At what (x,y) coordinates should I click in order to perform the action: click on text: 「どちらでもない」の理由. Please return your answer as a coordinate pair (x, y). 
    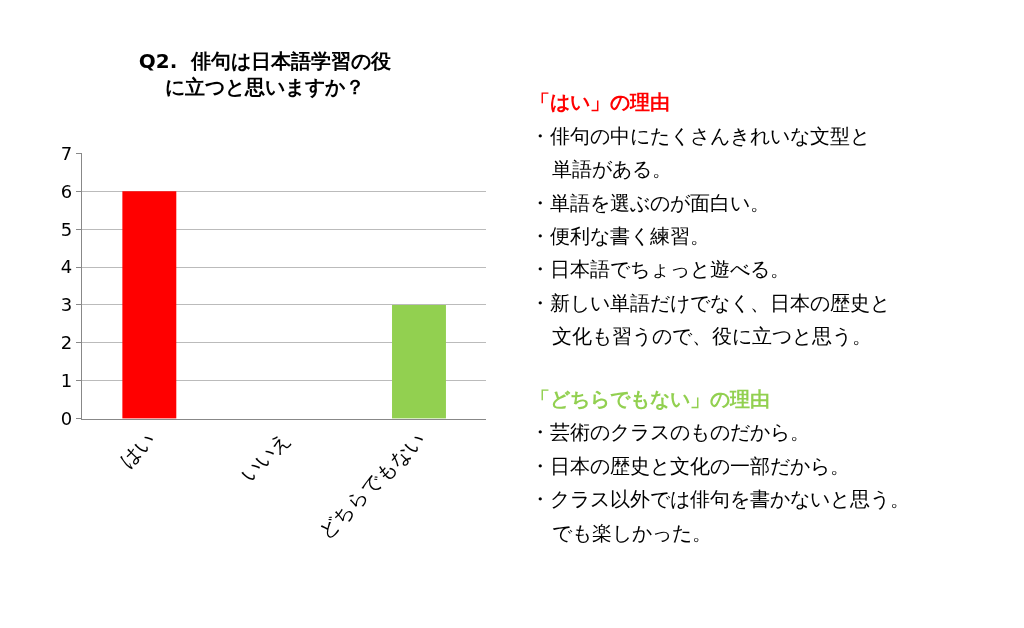
    Looking at the image, I should click on (650, 399).